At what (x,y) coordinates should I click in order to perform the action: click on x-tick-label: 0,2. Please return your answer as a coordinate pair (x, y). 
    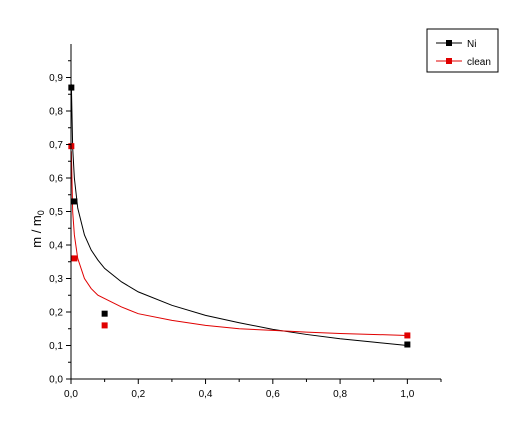
    Looking at the image, I should click on (138, 394).